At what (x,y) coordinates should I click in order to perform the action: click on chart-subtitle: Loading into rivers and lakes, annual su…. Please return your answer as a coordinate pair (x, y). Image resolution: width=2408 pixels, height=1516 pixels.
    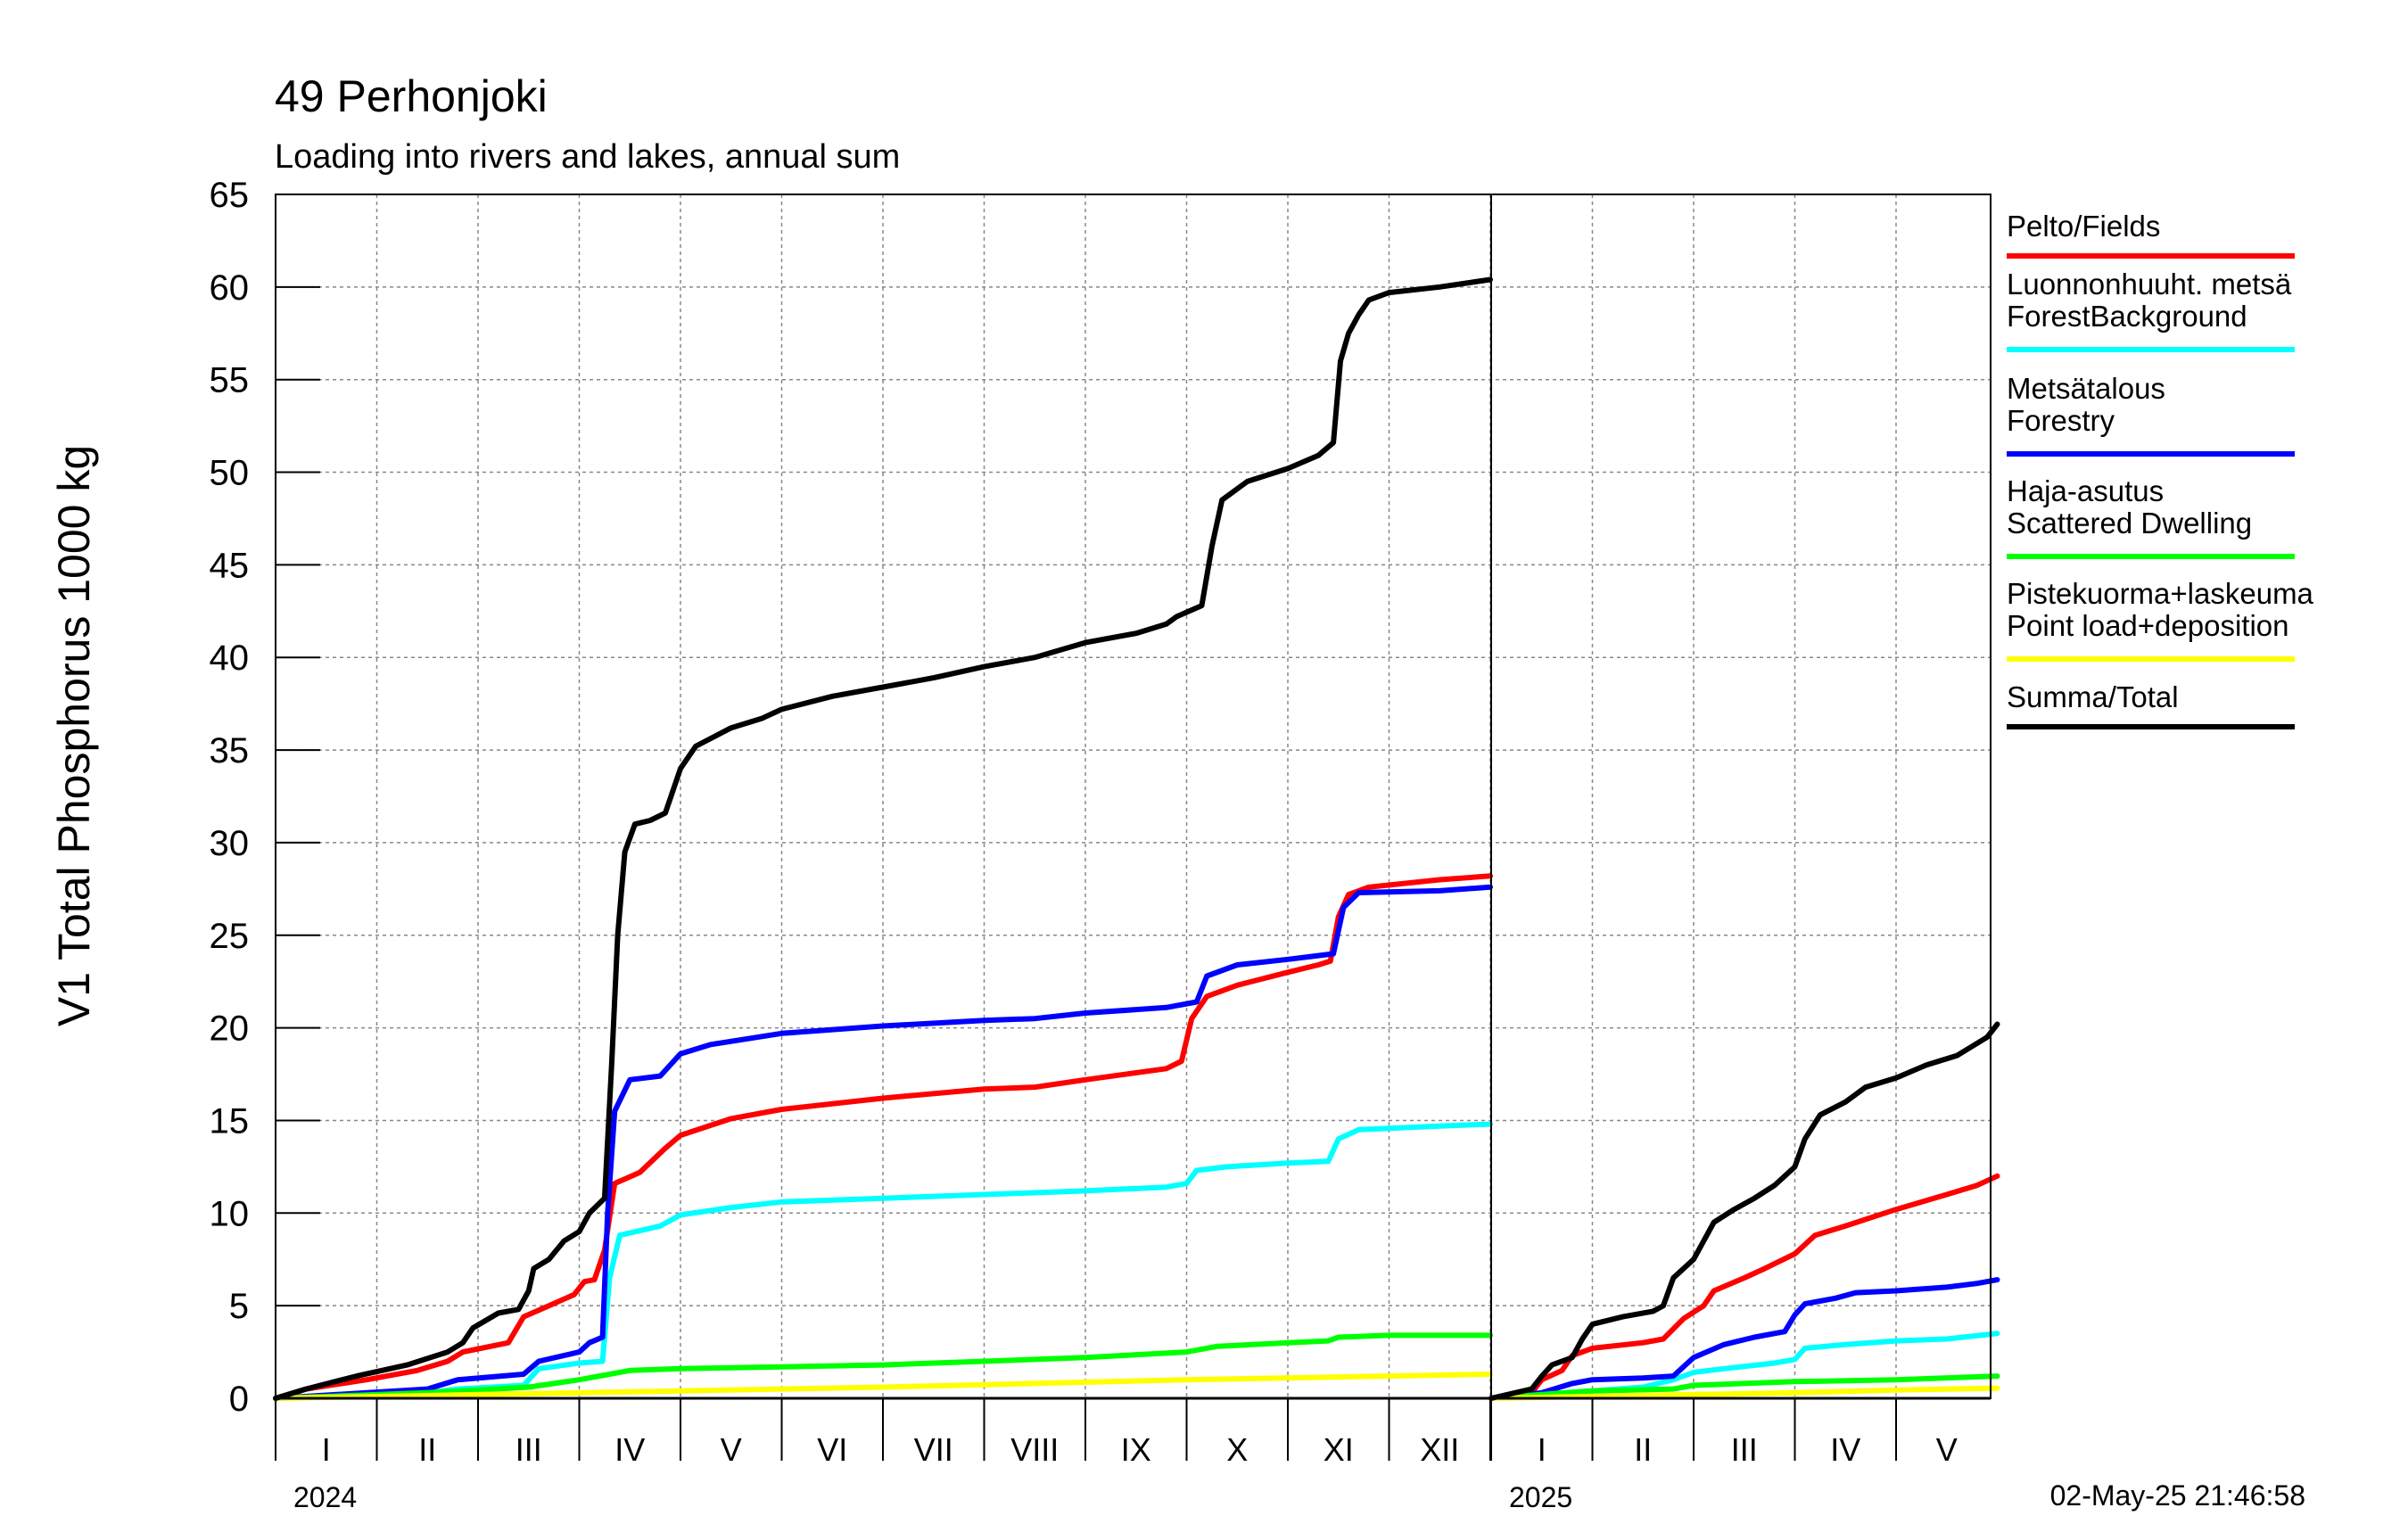
    Looking at the image, I should click on (587, 157).